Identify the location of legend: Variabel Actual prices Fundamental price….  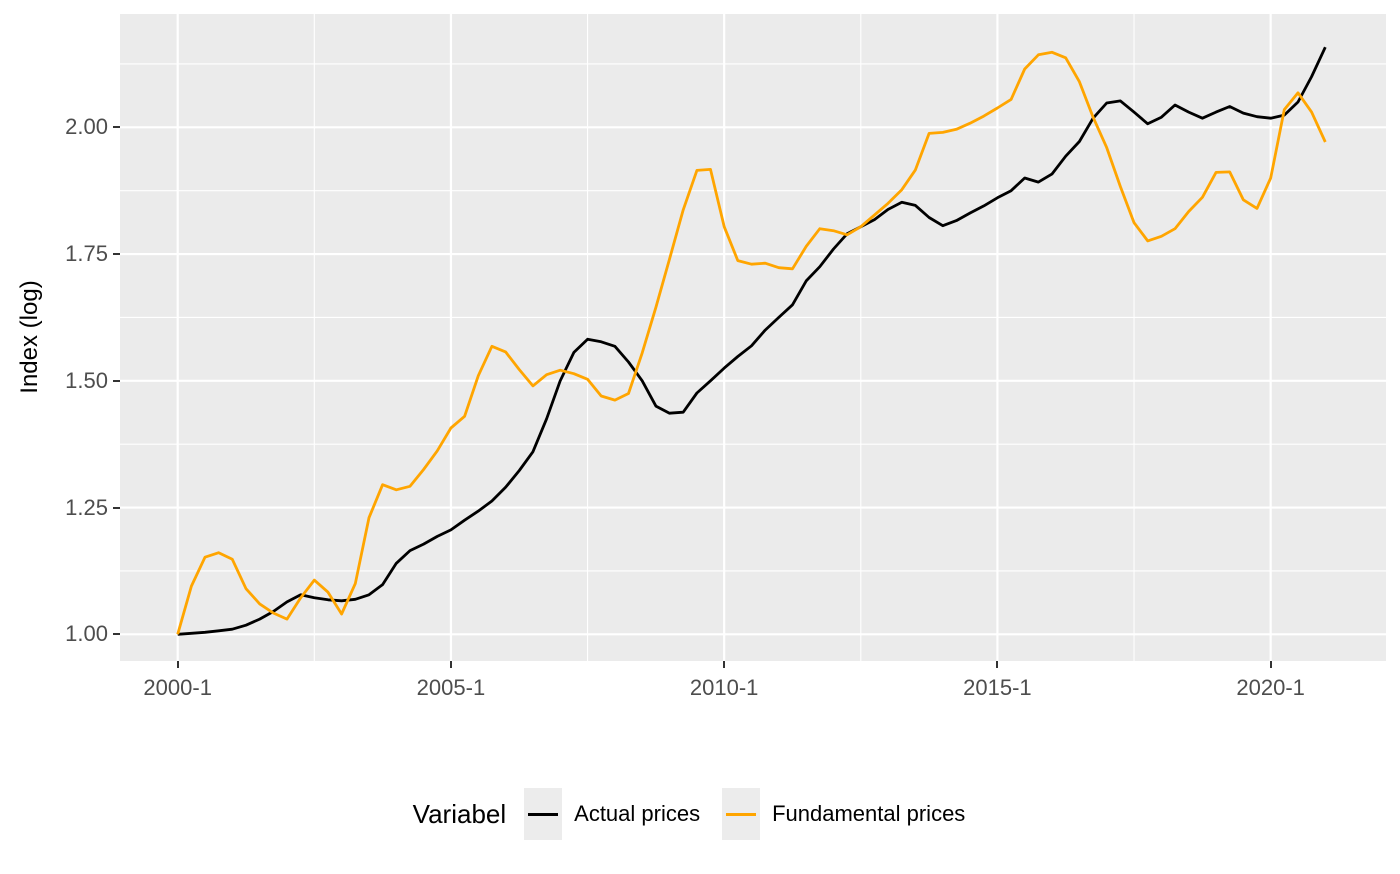
(700, 814).